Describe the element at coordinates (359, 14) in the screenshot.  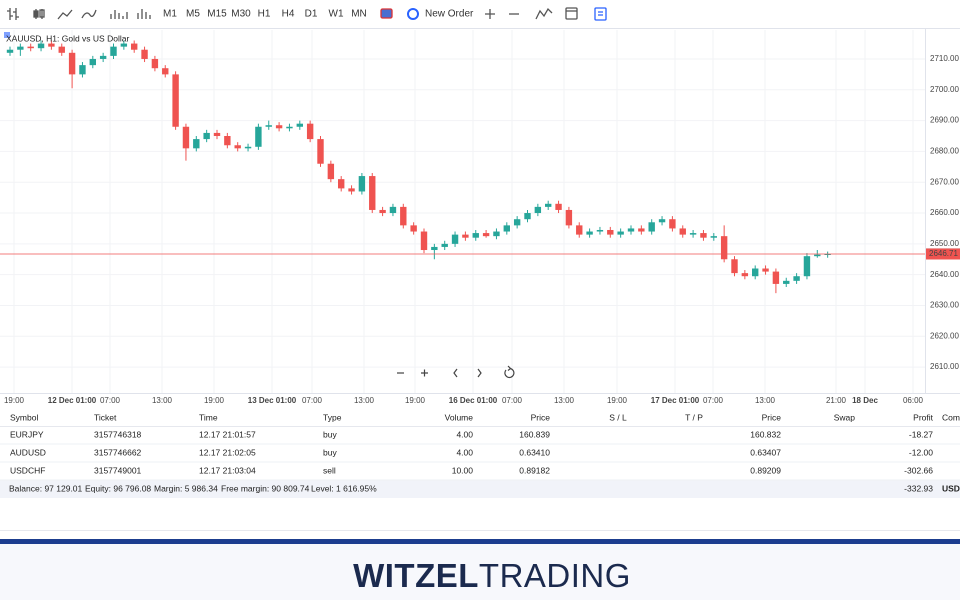
I see `timeframe-button: MN` at that location.